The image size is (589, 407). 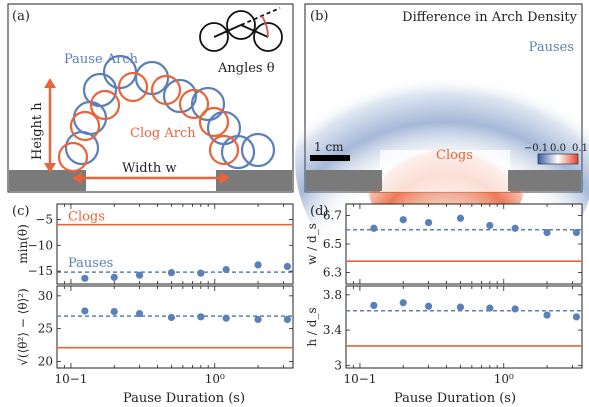 What do you see at coordinates (338, 365) in the screenshot?
I see `y-tick-label: 3` at bounding box center [338, 365].